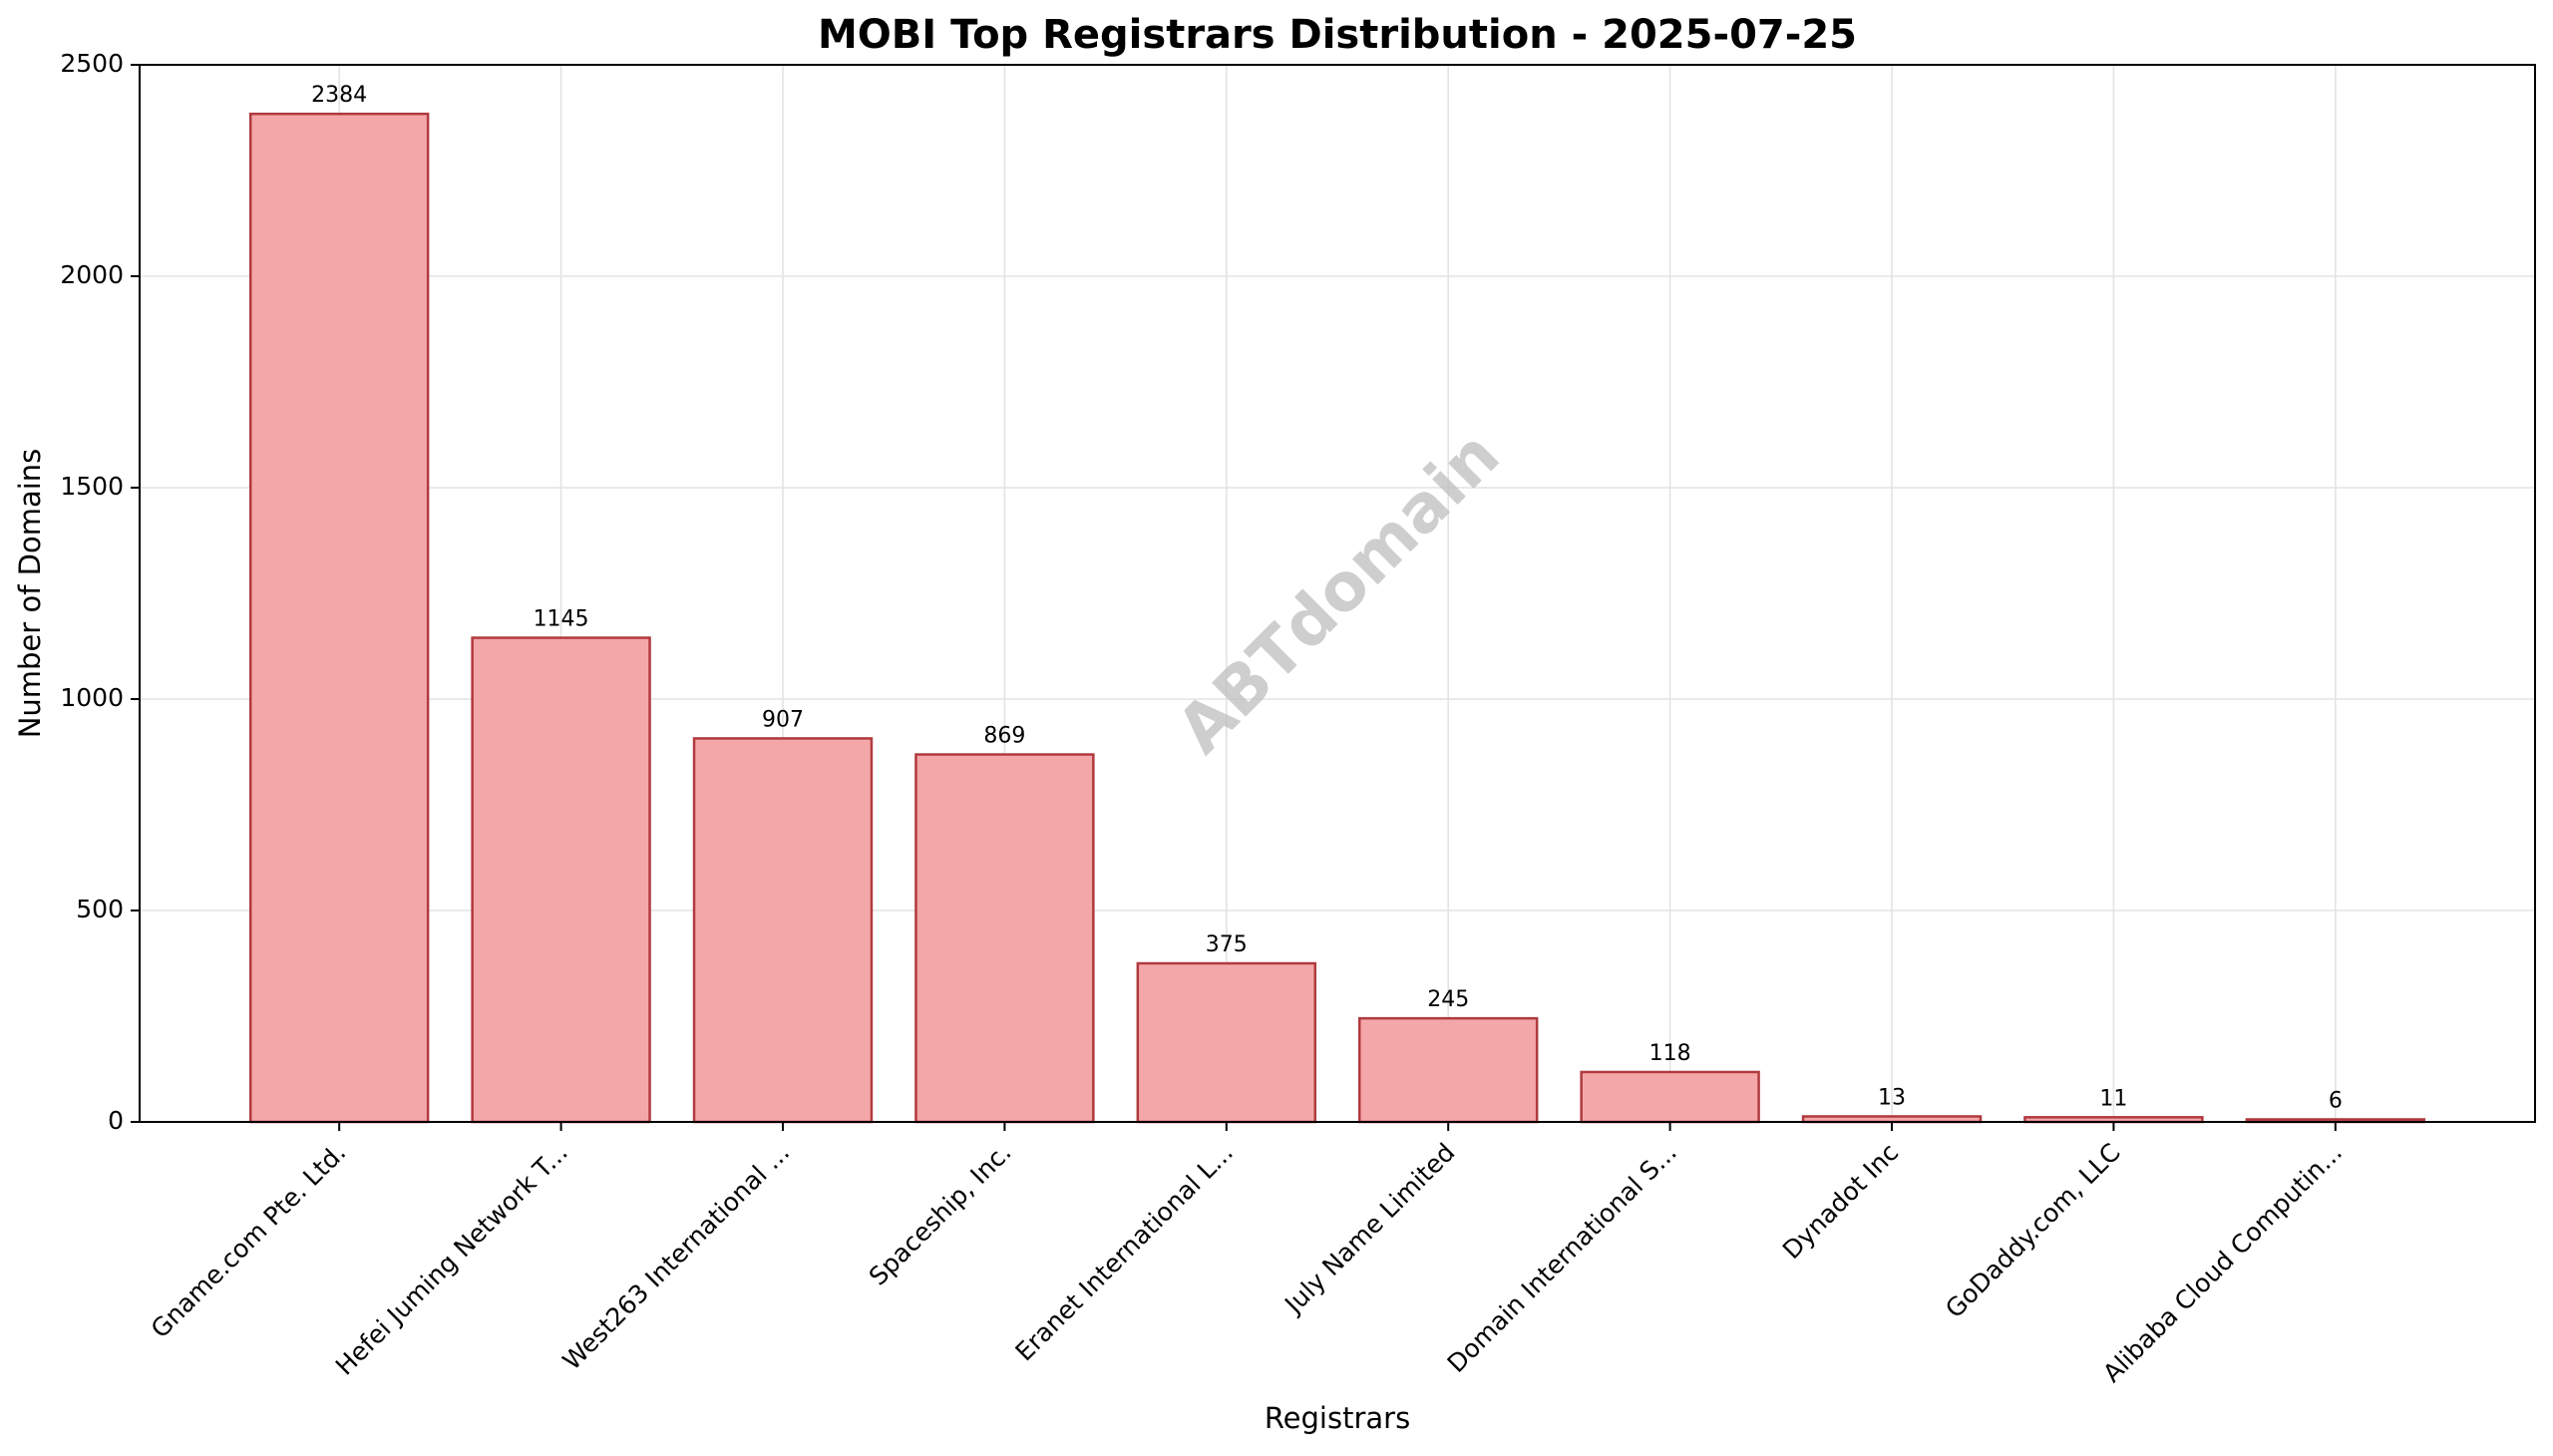 The image size is (2553, 1456). Describe the element at coordinates (2336, 1100) in the screenshot. I see `bar-value-label: 6` at that location.